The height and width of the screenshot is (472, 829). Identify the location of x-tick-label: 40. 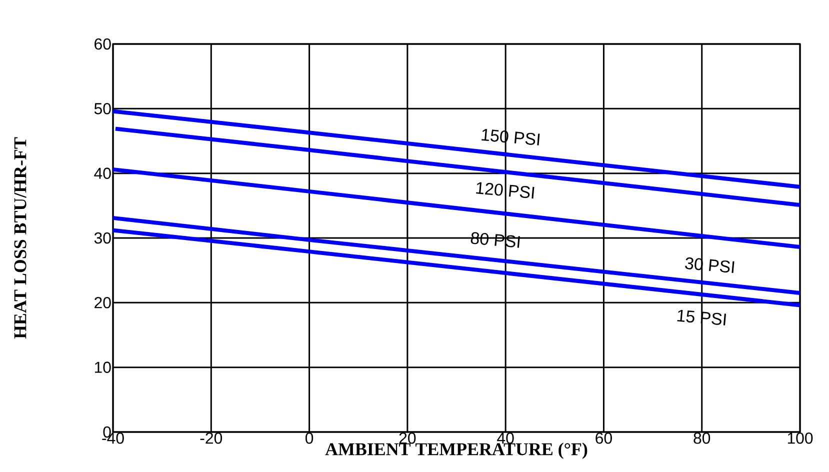
(505, 438).